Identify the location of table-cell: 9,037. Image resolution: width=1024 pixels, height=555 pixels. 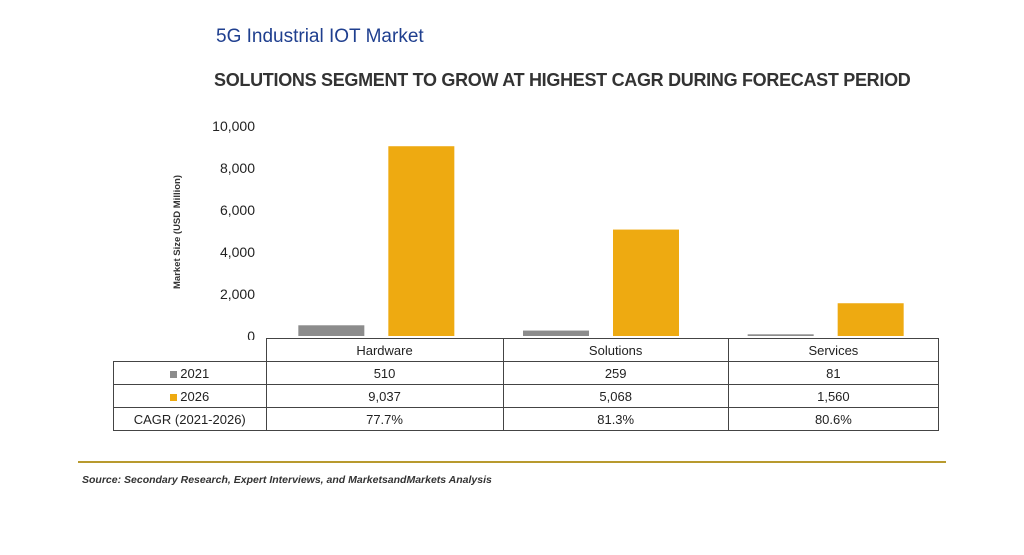
(384, 396).